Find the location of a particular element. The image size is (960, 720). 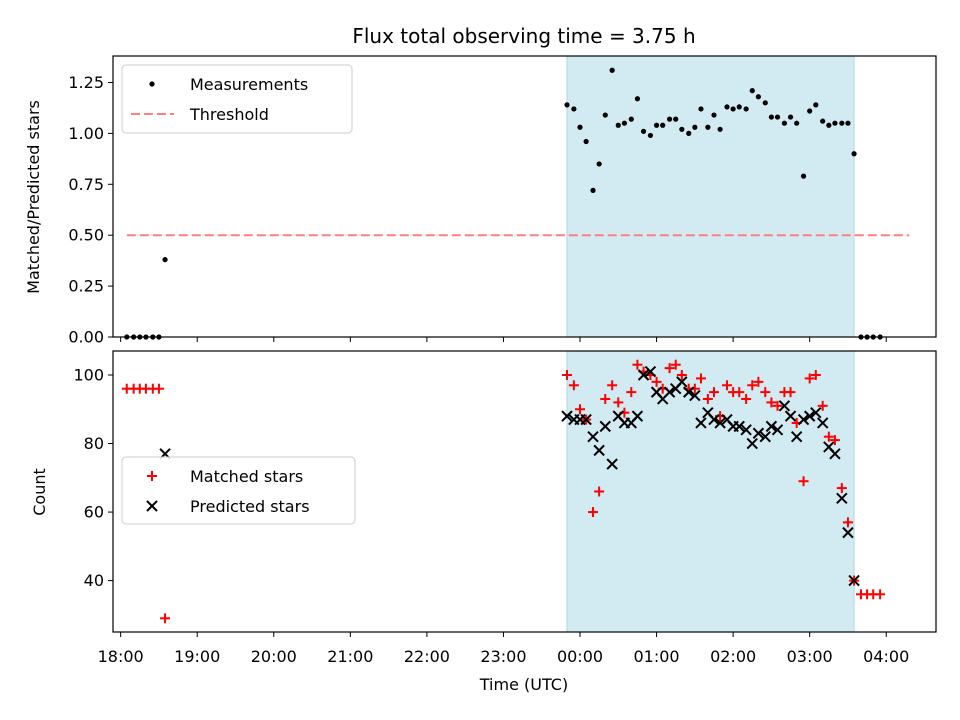

bottom-panel-legend: Matched stars Predicted stars is located at coordinates (238, 490).